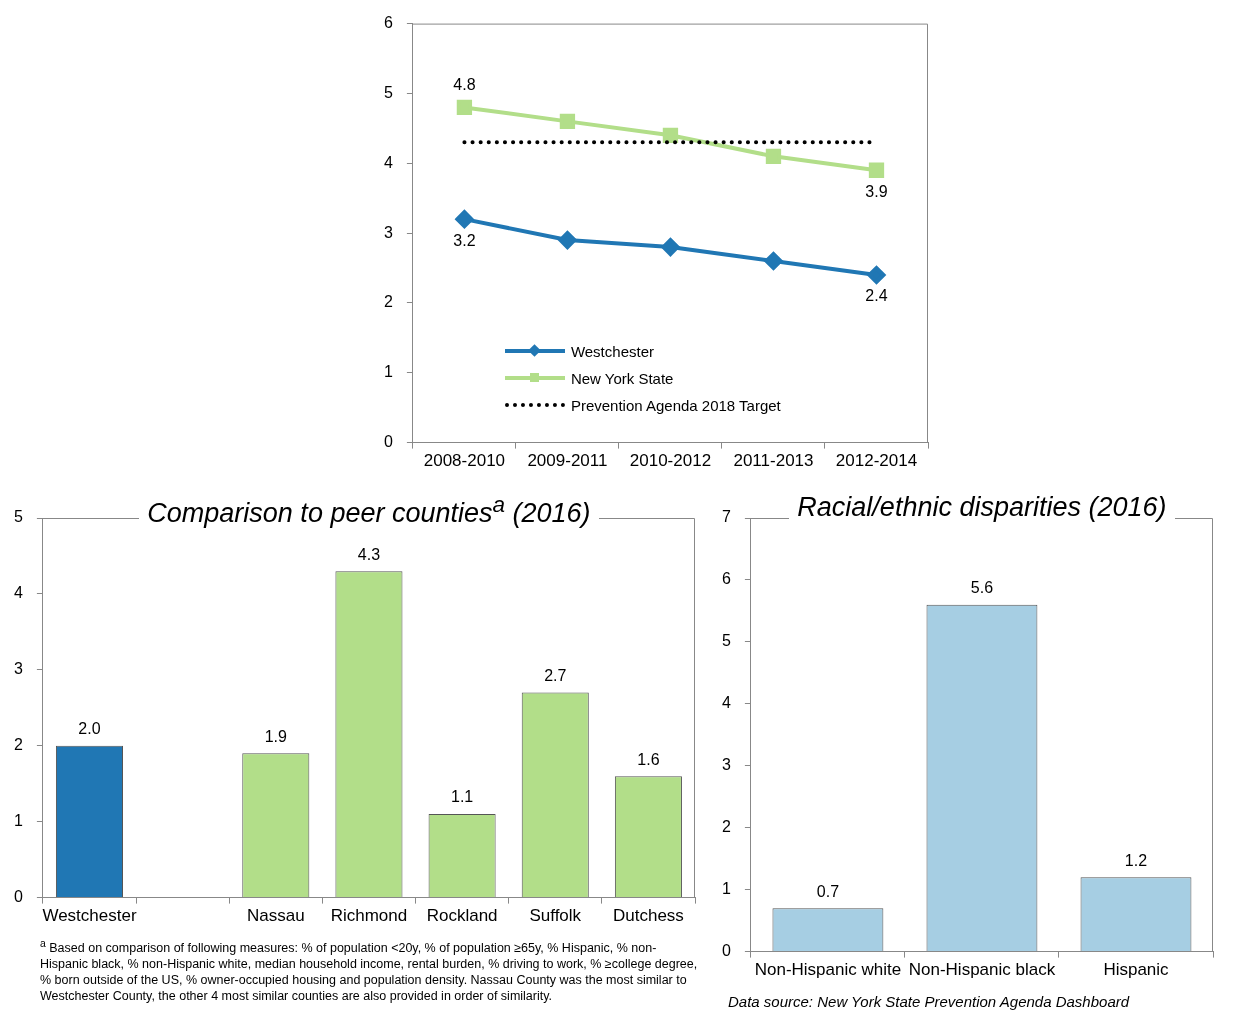 This screenshot has width=1233, height=1019. What do you see at coordinates (622, 378) in the screenshot?
I see `legend-label: New York State` at bounding box center [622, 378].